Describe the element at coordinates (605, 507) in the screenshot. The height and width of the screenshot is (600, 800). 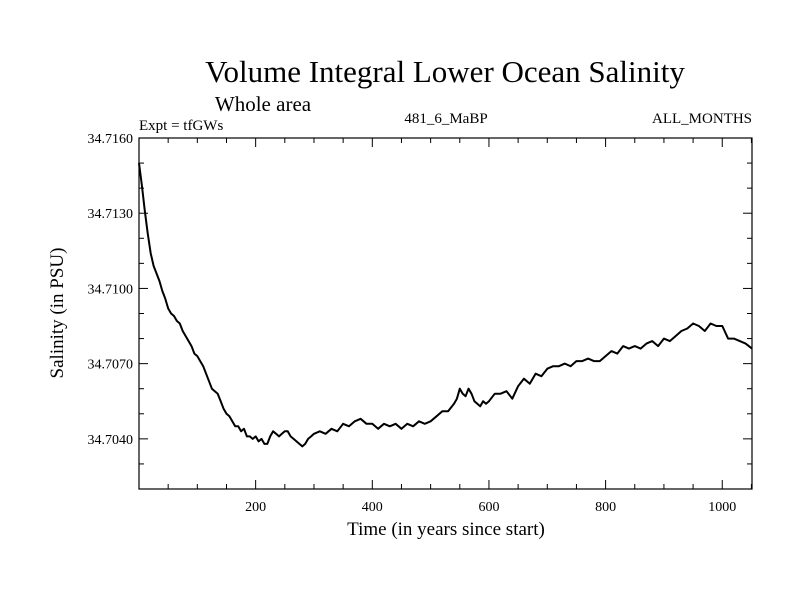
I see `x-tick-label: 800` at that location.